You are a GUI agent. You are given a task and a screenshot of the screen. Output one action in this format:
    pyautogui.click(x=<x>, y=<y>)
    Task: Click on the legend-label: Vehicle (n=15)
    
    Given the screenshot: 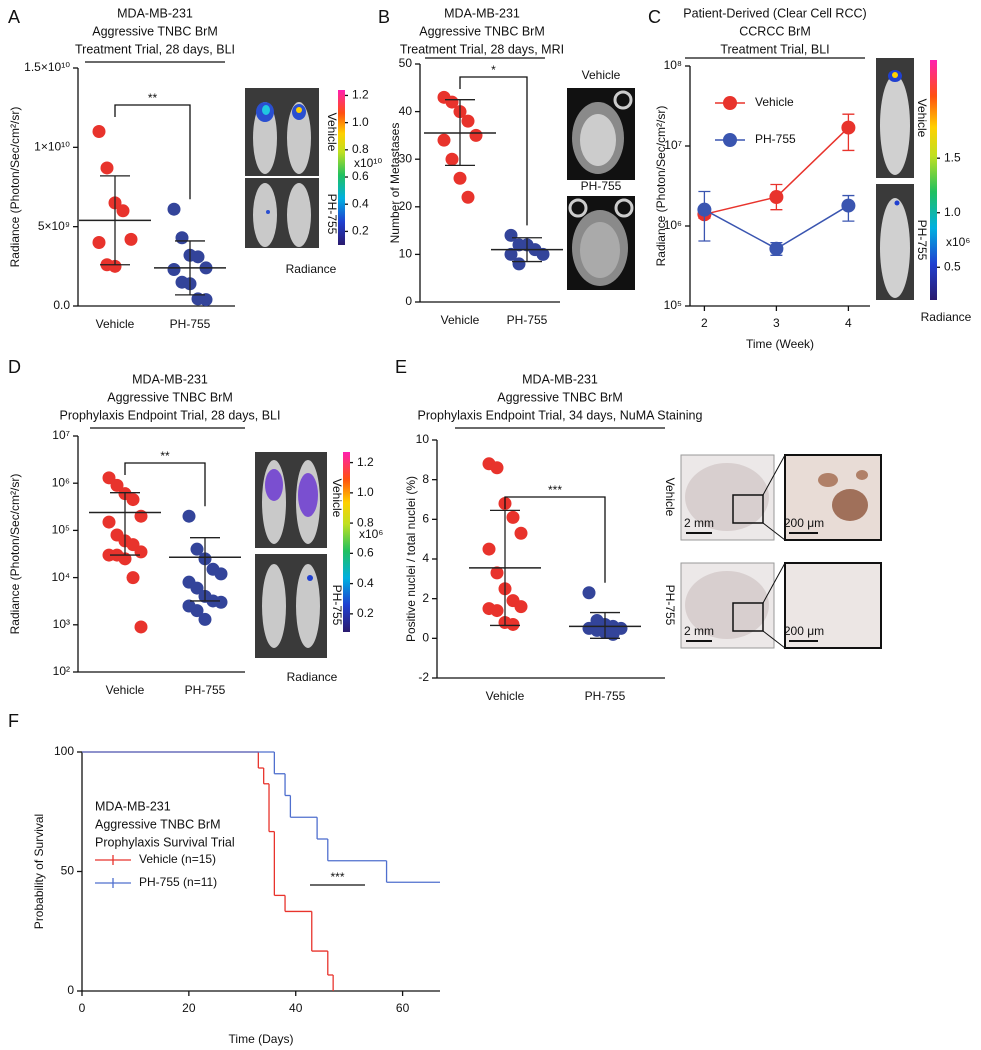 What is the action you would take?
    pyautogui.click(x=177, y=859)
    